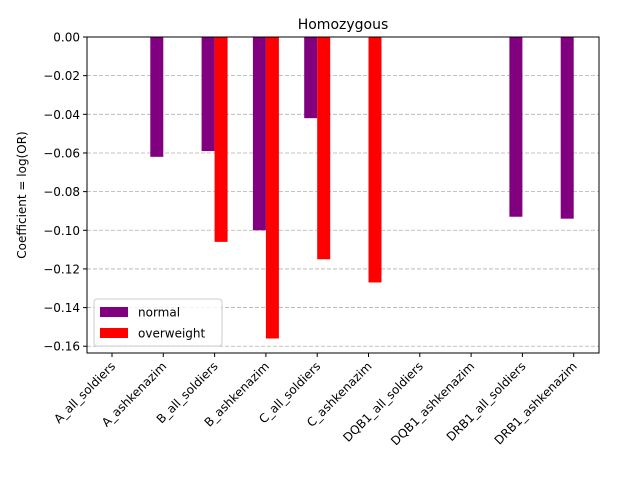 The height and width of the screenshot is (480, 640). What do you see at coordinates (114, 312) in the screenshot?
I see `legend-swatch-normal` at bounding box center [114, 312].